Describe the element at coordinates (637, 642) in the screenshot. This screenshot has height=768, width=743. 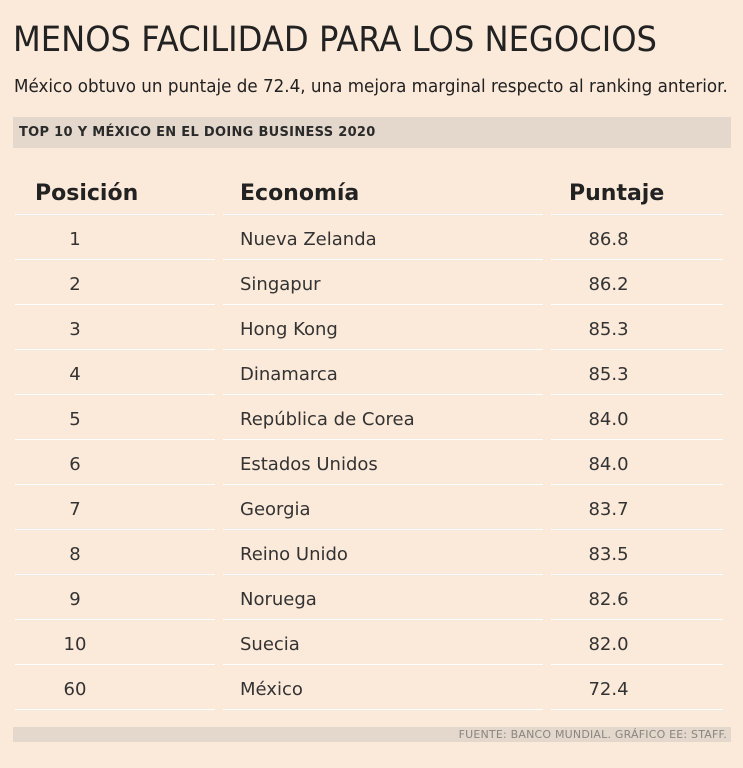
I see `table-cell-score: 82.0` at that location.